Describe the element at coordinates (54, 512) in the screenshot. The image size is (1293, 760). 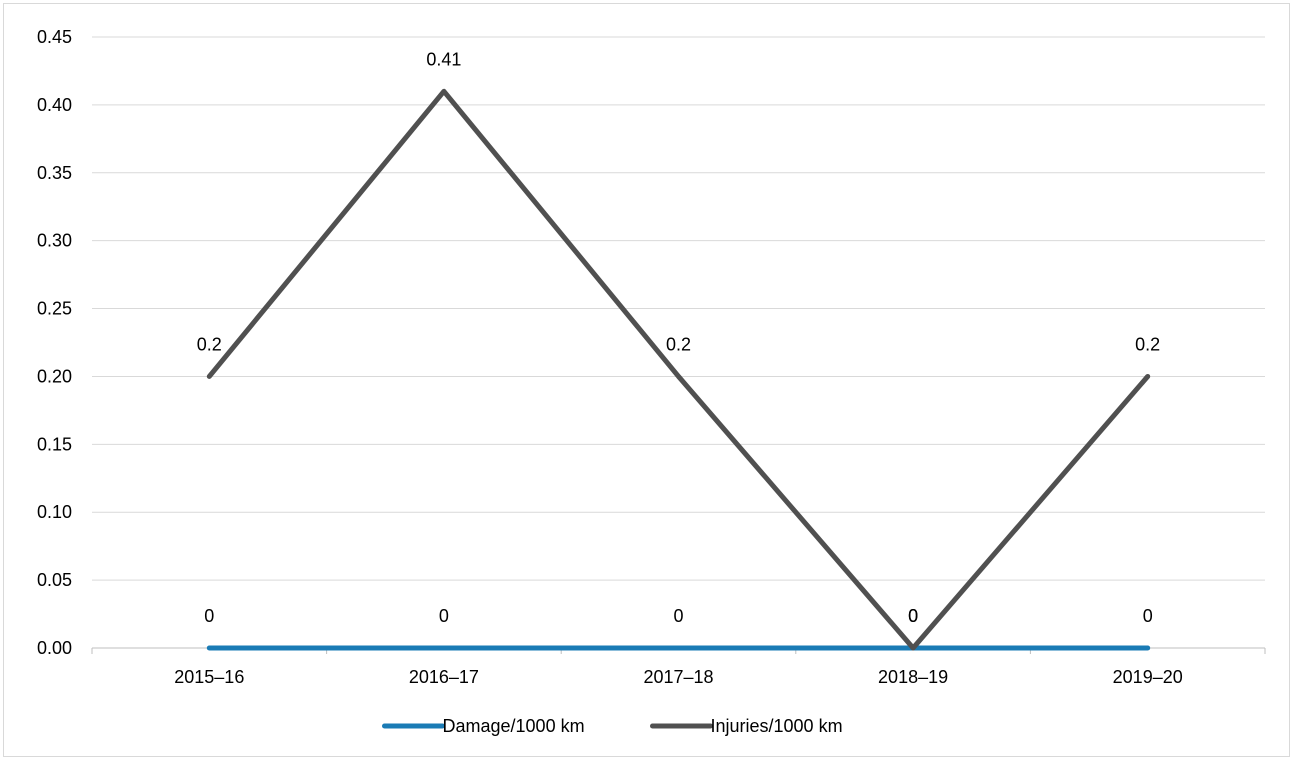
I see `y-tick-label: 0.10` at that location.